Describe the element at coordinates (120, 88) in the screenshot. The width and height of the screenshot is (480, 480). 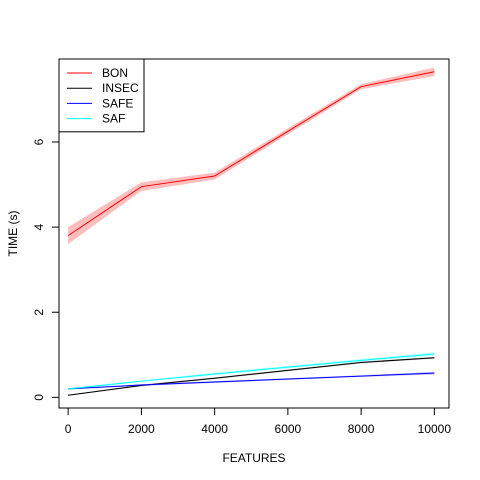
I see `legend-label-insec: INSEC` at that location.